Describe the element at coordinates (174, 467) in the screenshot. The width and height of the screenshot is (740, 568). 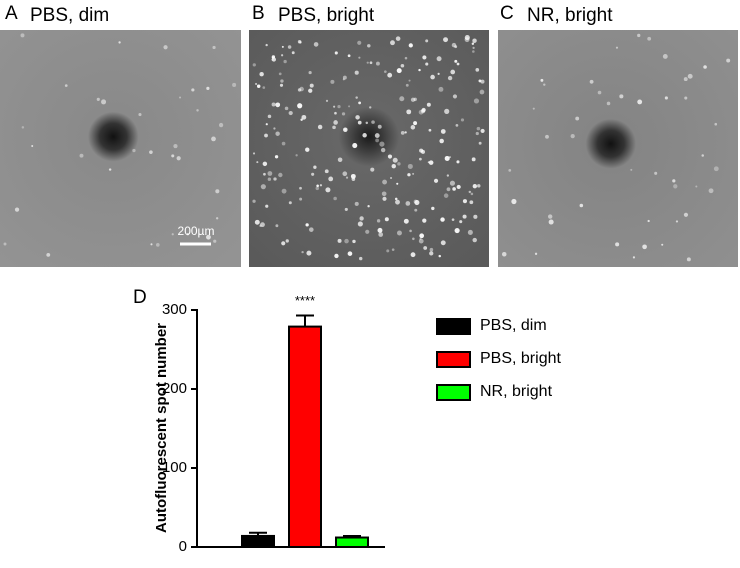
I see `y-tick-label: 100` at that location.